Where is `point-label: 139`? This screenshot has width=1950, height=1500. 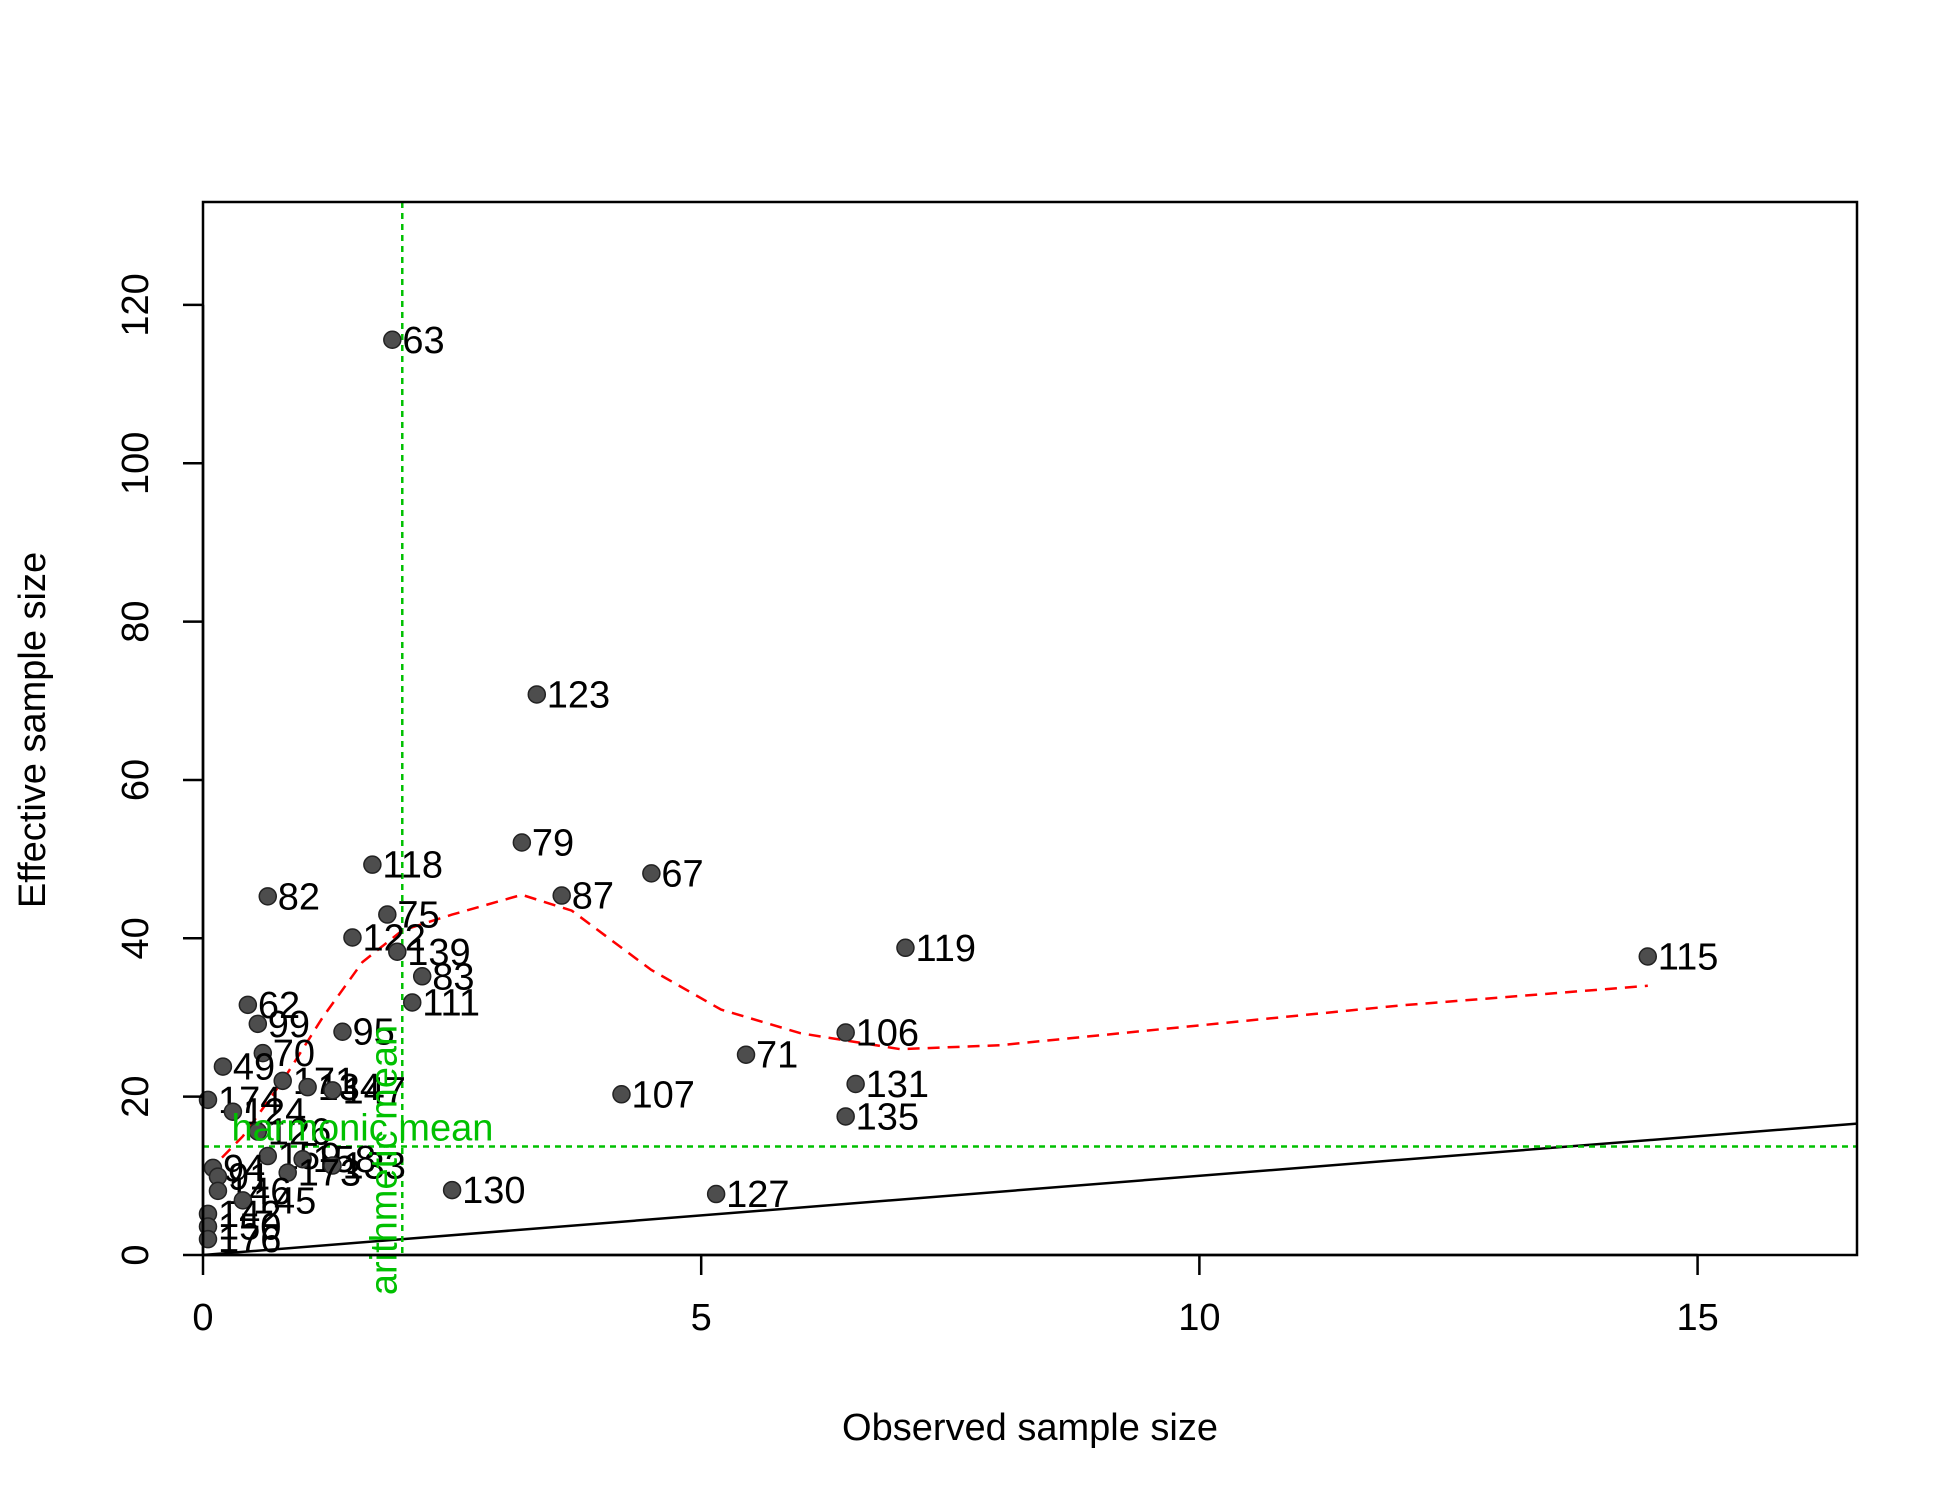 point-label: 139 is located at coordinates (438, 953).